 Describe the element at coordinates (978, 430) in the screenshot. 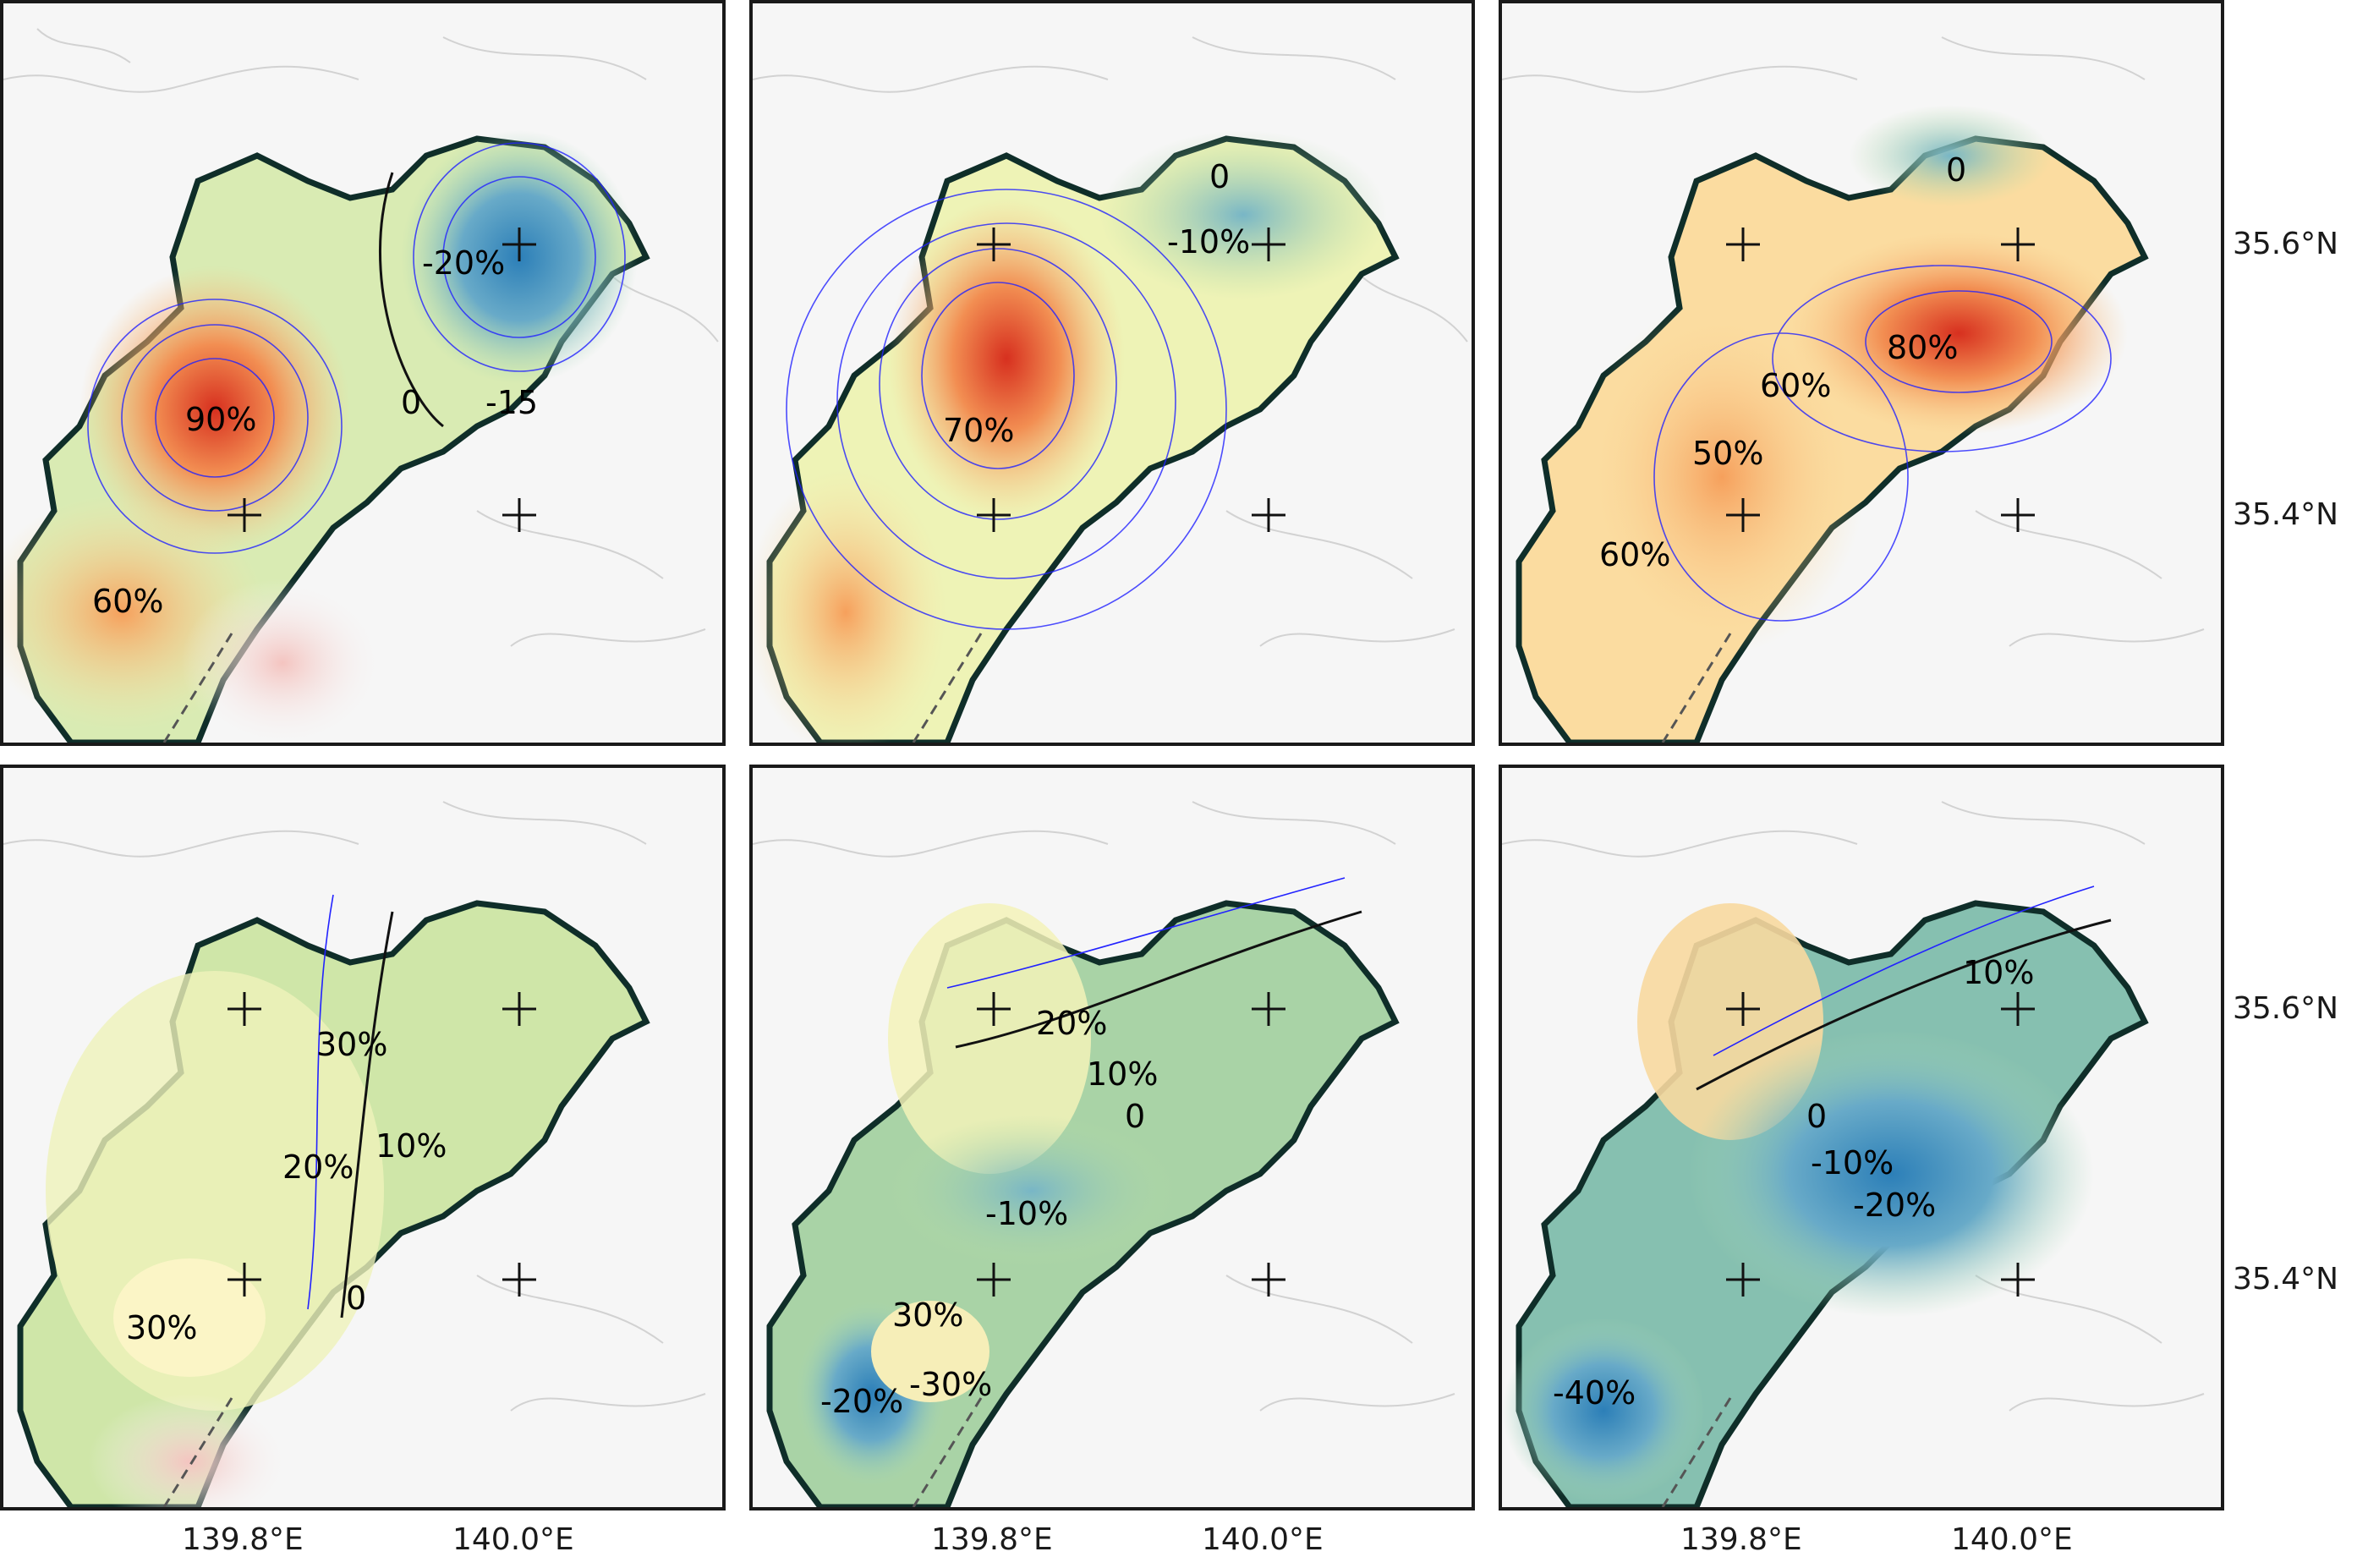

I see `contour-label: 70%` at that location.